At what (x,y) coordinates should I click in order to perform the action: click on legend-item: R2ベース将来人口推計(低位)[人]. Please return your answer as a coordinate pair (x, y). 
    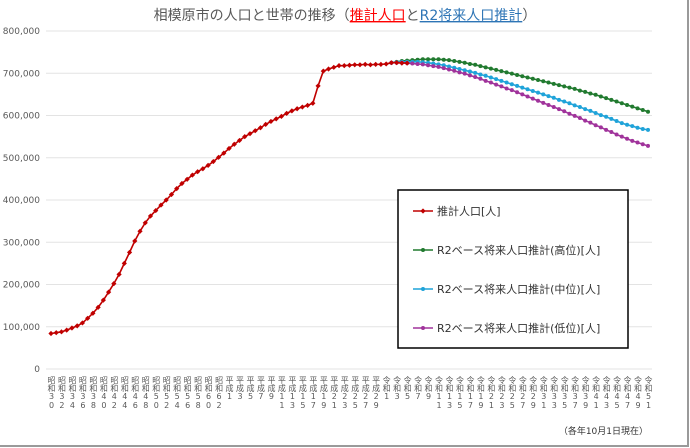
    Looking at the image, I should click on (506, 328).